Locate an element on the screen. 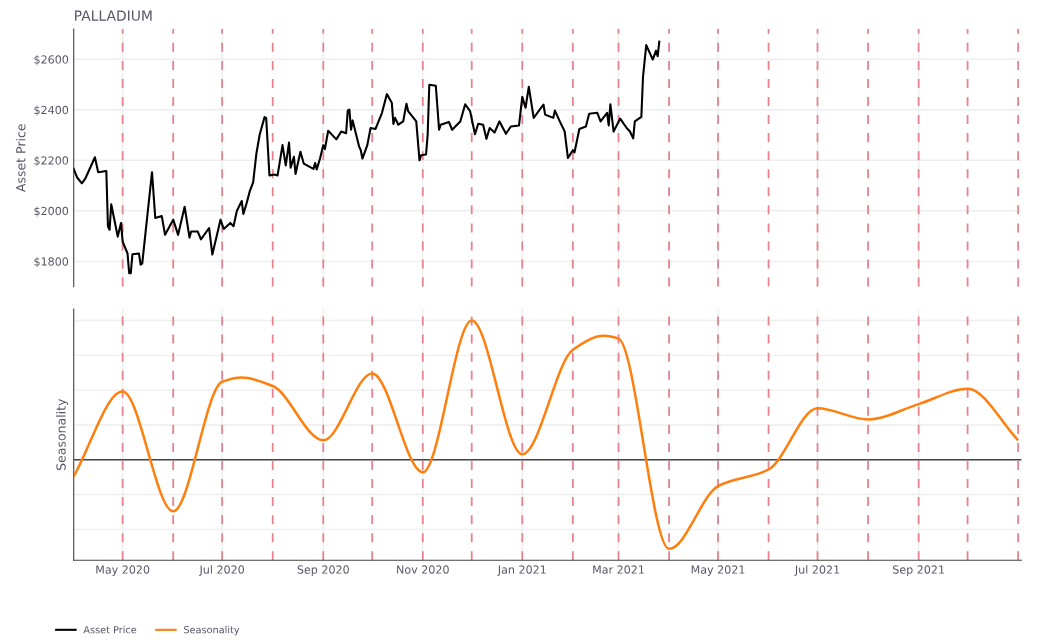 This screenshot has width=1053, height=644. x-tick-label: May 2020 is located at coordinates (123, 570).